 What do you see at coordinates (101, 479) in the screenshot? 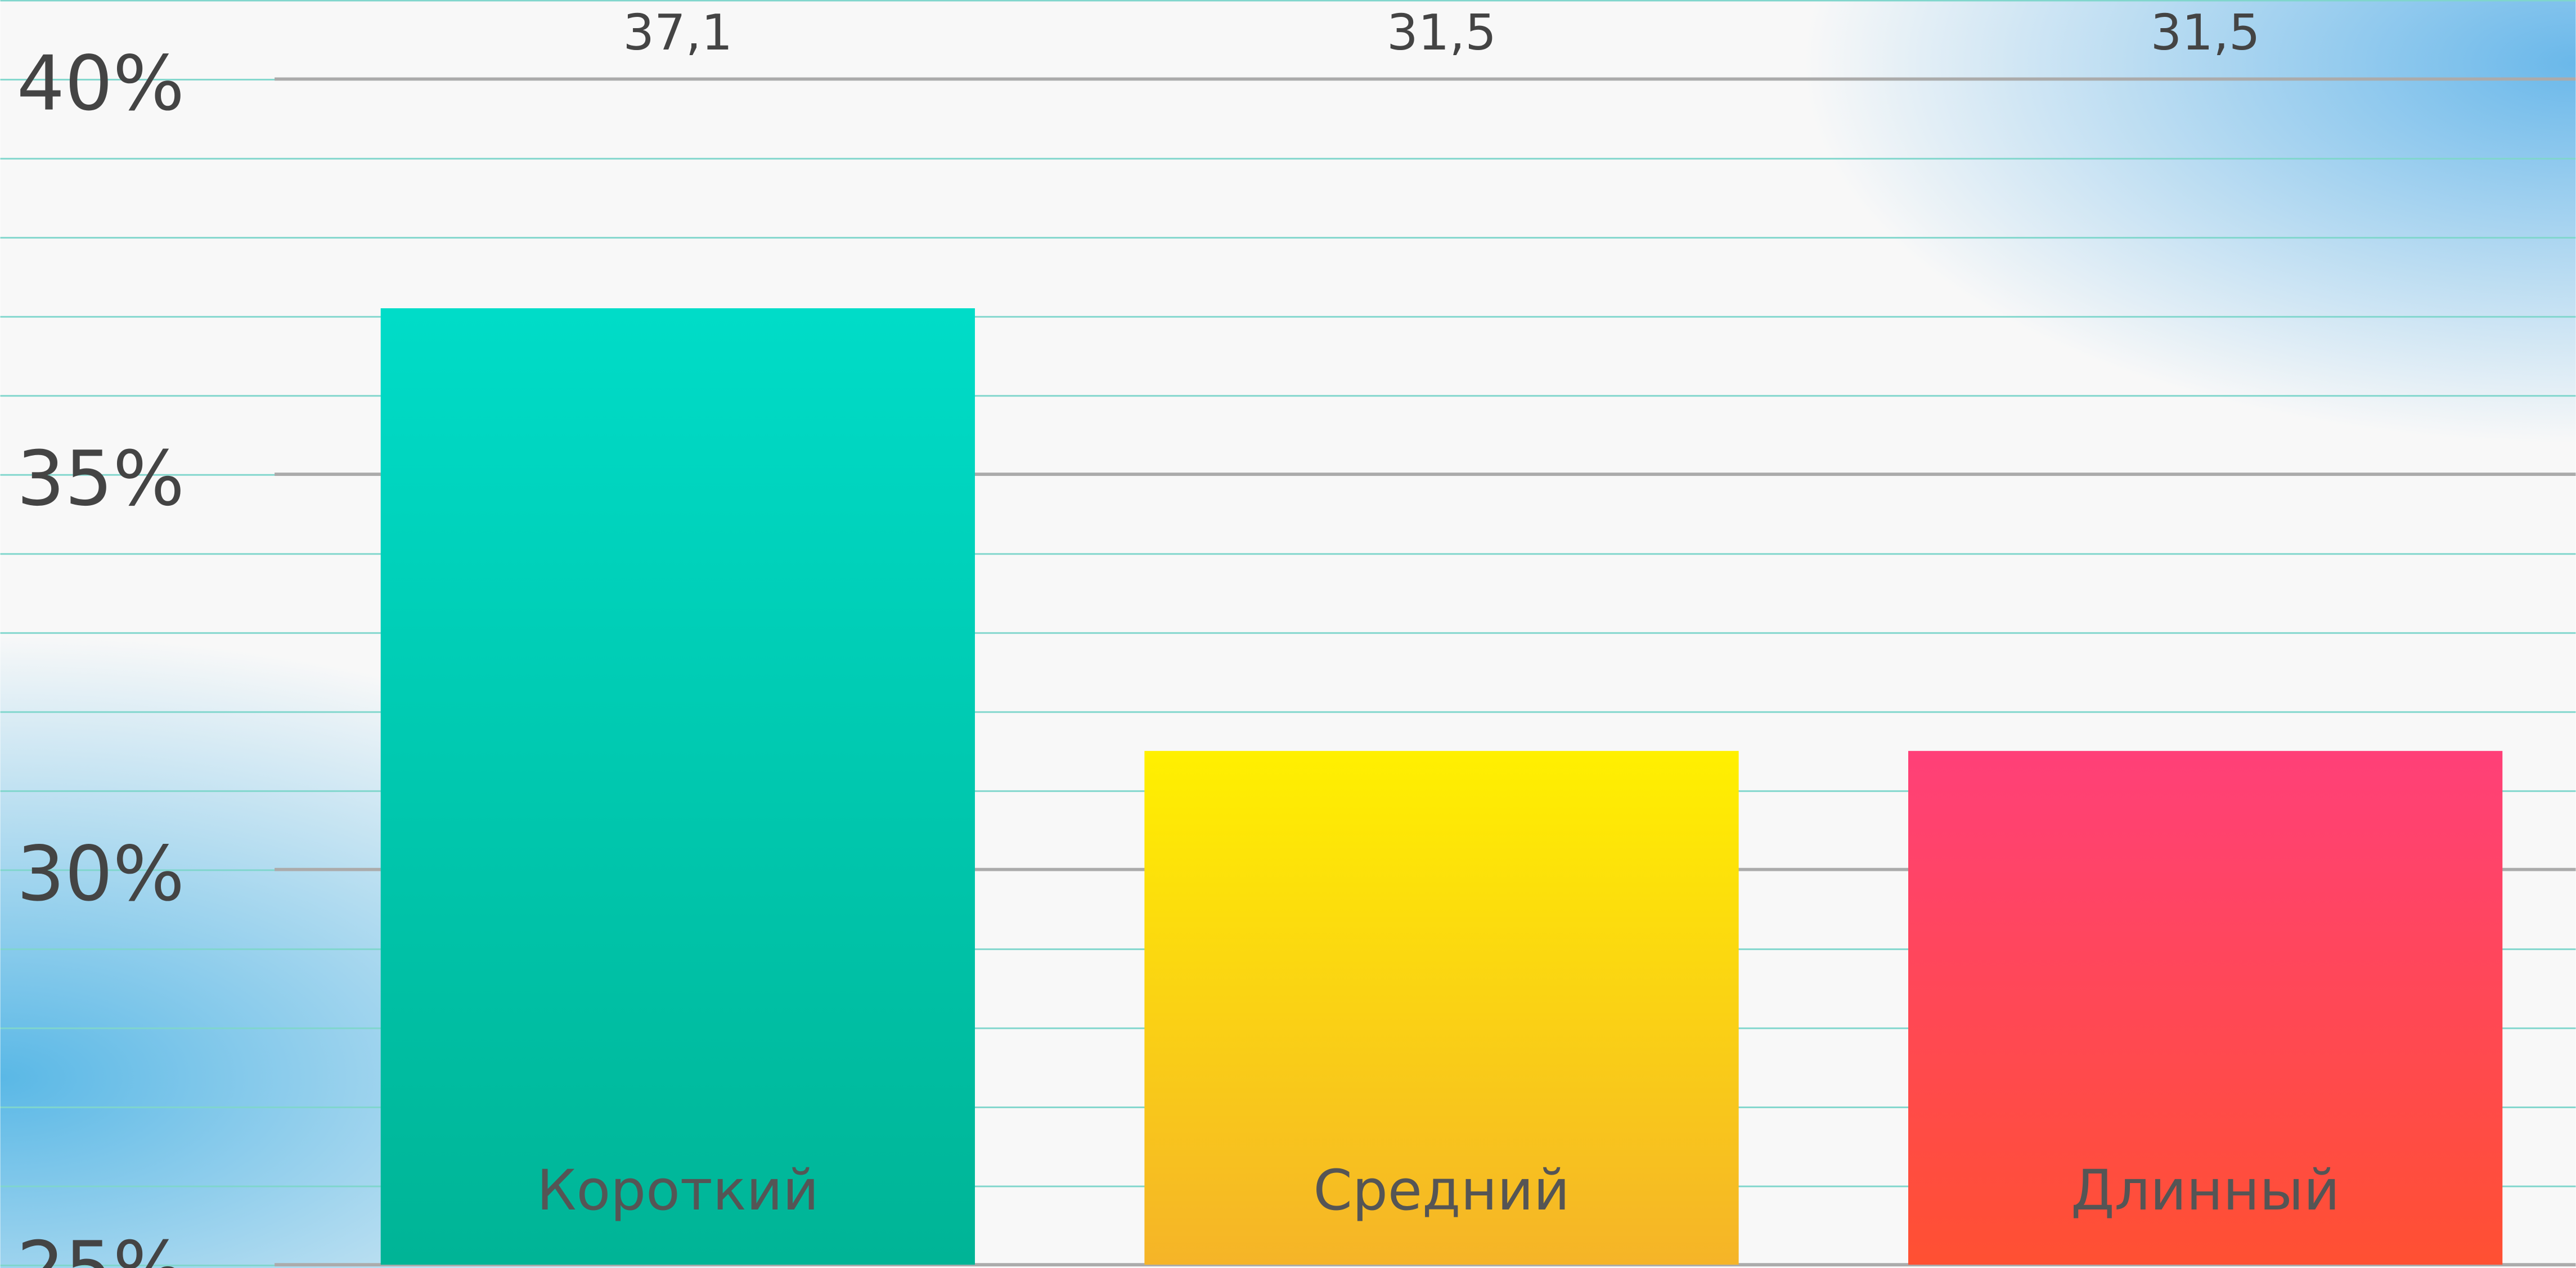
I see `y-tick-label: 35%` at bounding box center [101, 479].